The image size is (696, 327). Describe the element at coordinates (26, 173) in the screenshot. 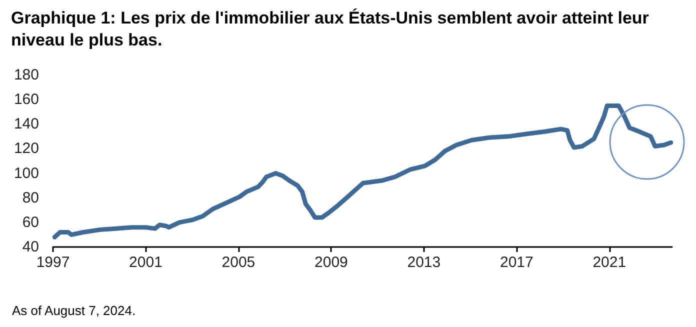

I see `y-tick-label: 100` at that location.